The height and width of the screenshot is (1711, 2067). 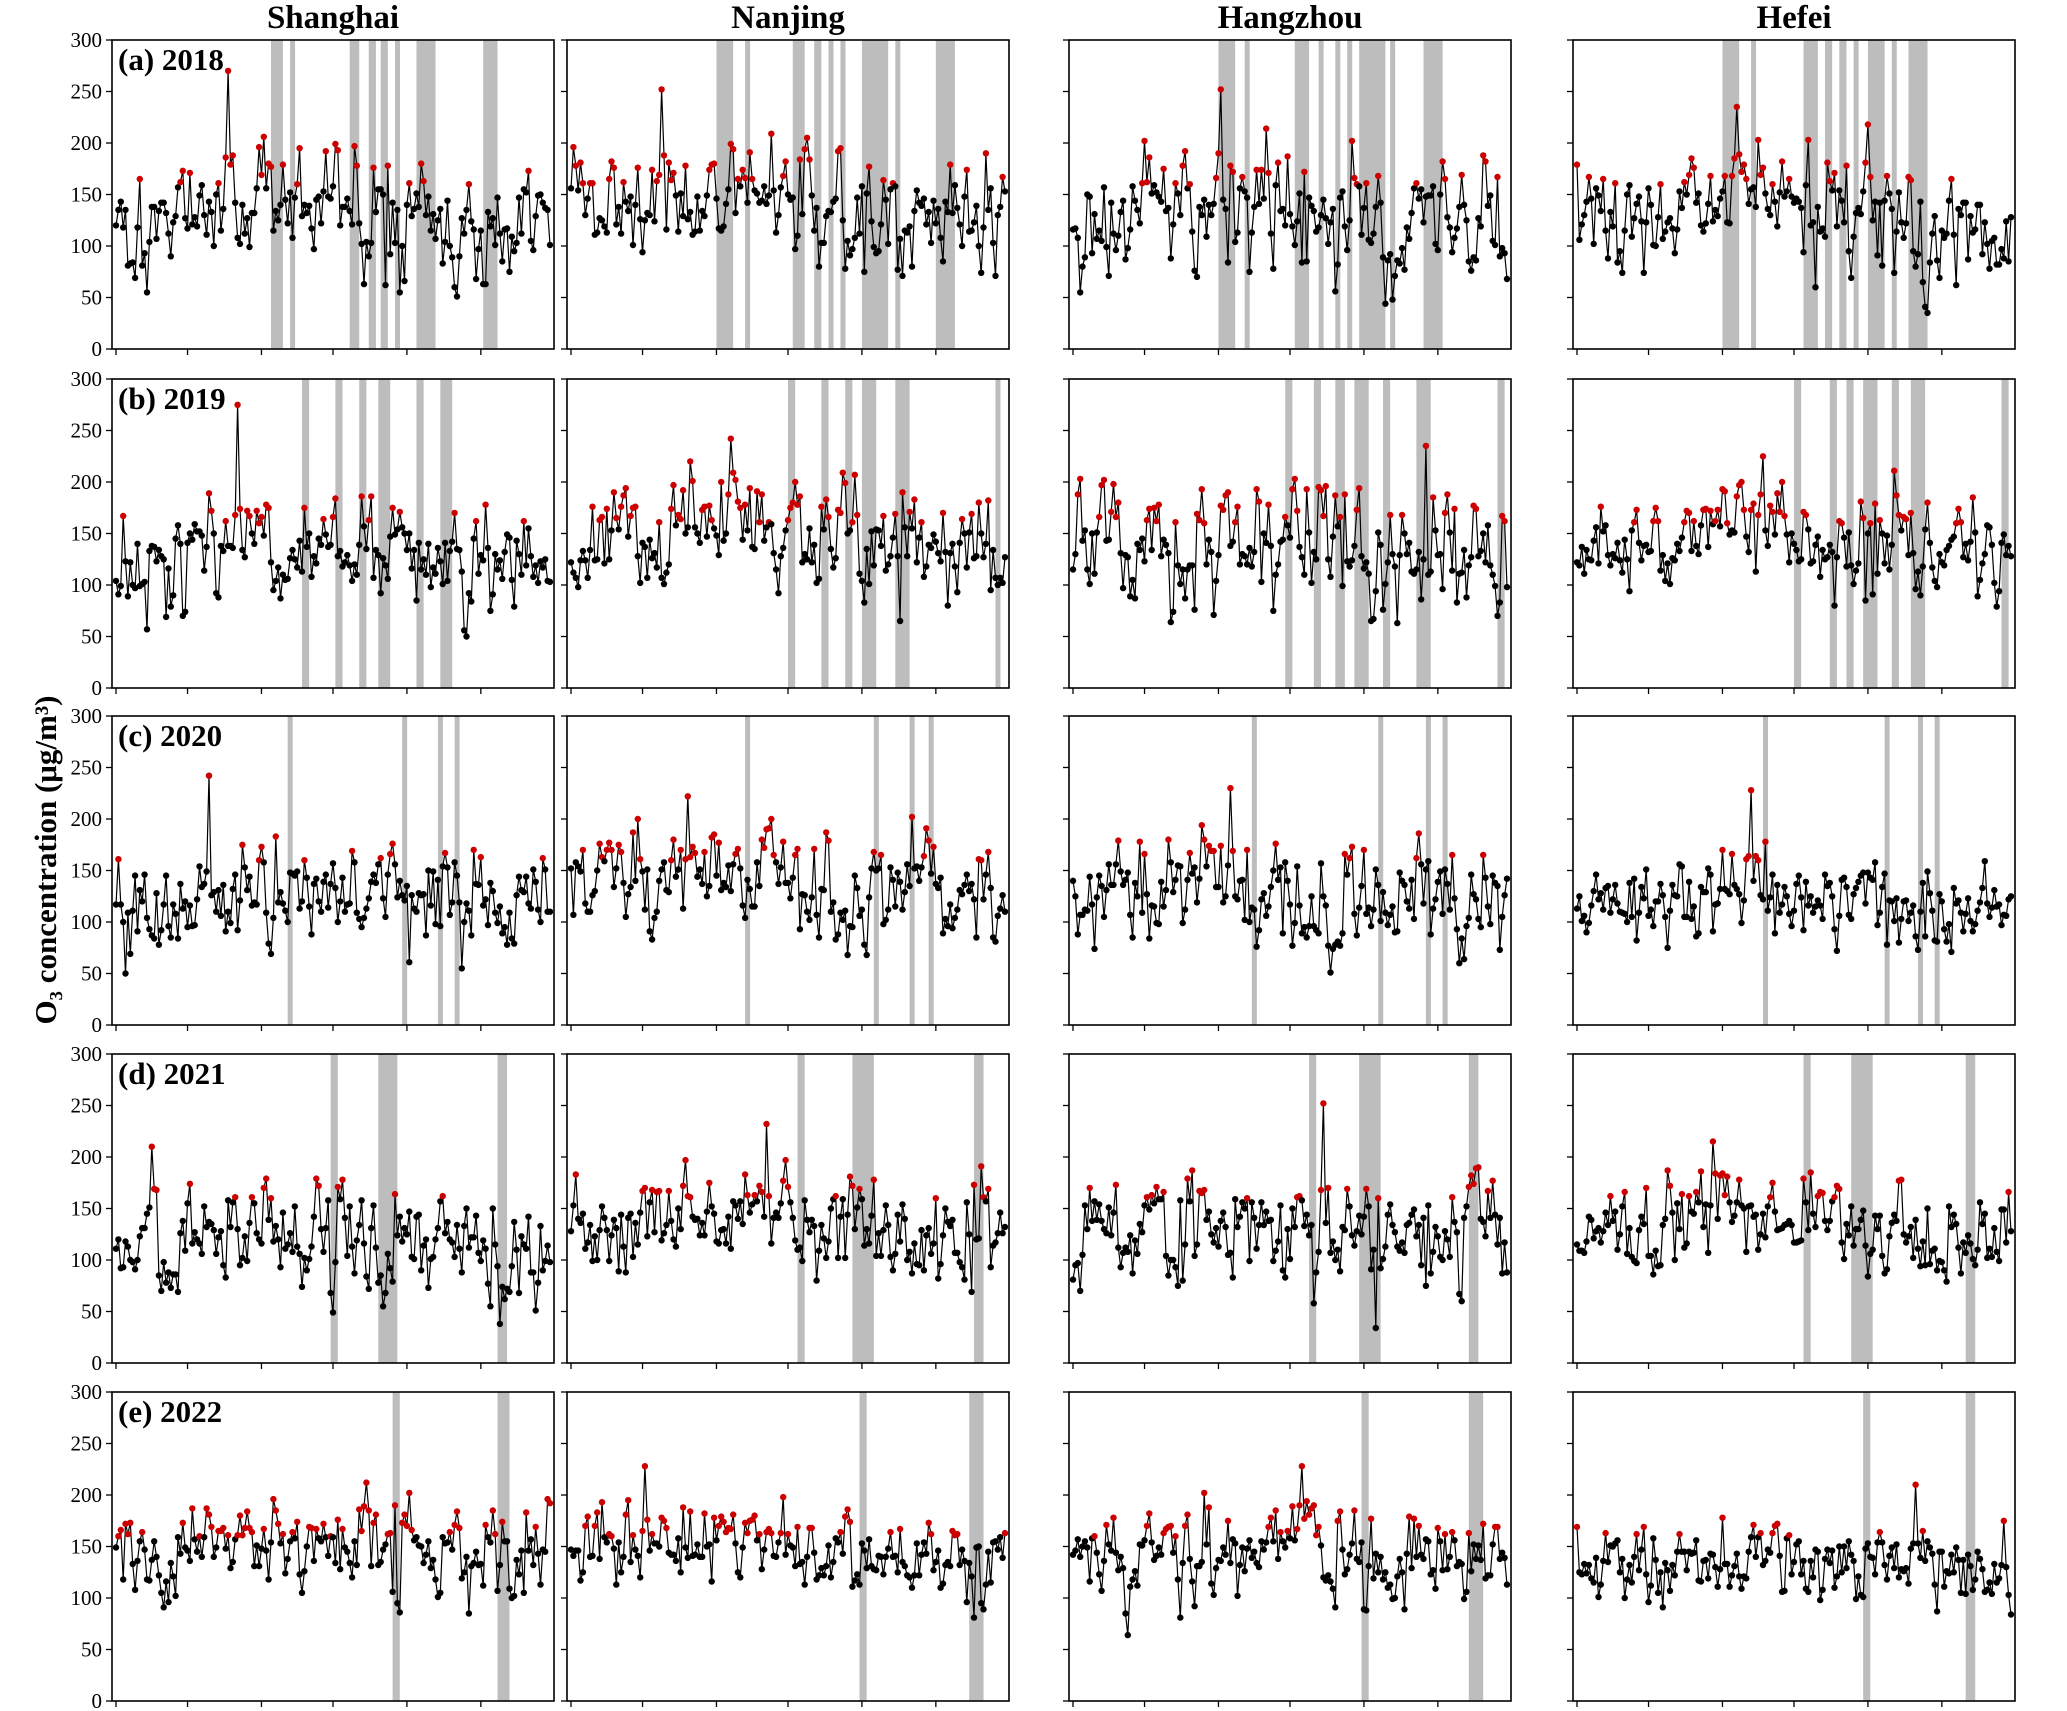 I want to click on panel-2018-hangzhou, so click(x=1287, y=197).